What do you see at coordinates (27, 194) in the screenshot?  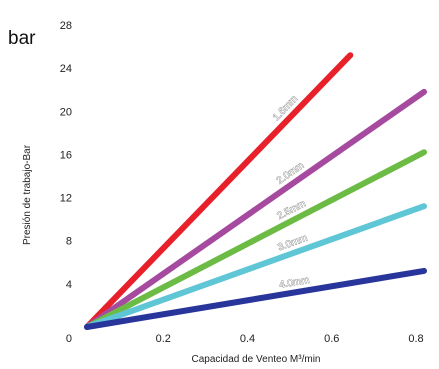 I see `y-axis-label: Presión de trabajo-Bar` at bounding box center [27, 194].